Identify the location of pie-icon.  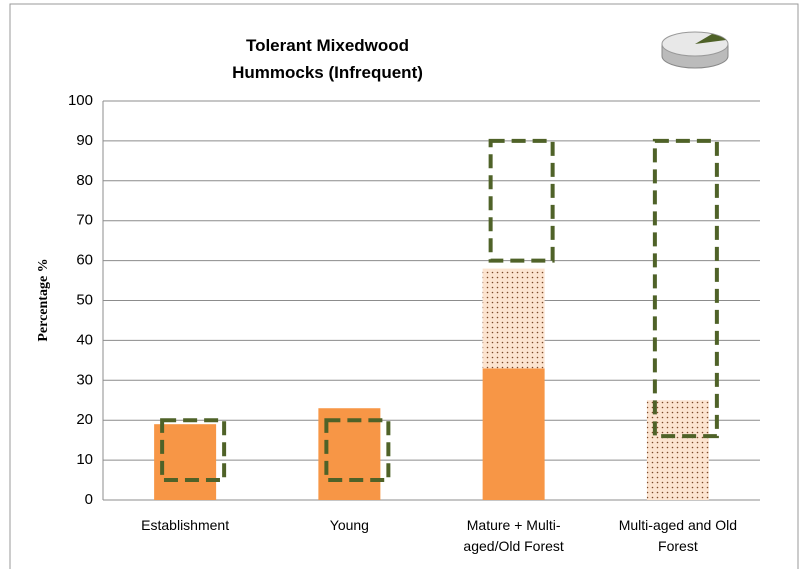
(695, 50).